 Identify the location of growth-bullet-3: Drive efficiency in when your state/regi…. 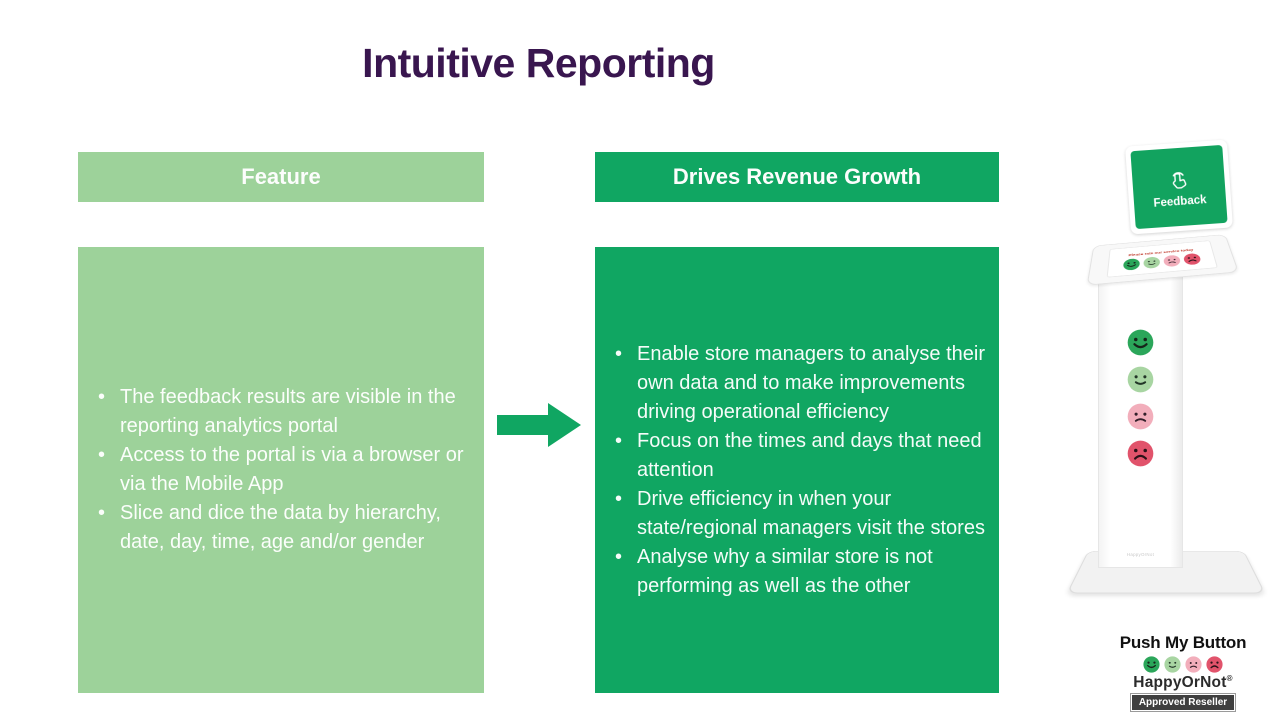
(797, 514).